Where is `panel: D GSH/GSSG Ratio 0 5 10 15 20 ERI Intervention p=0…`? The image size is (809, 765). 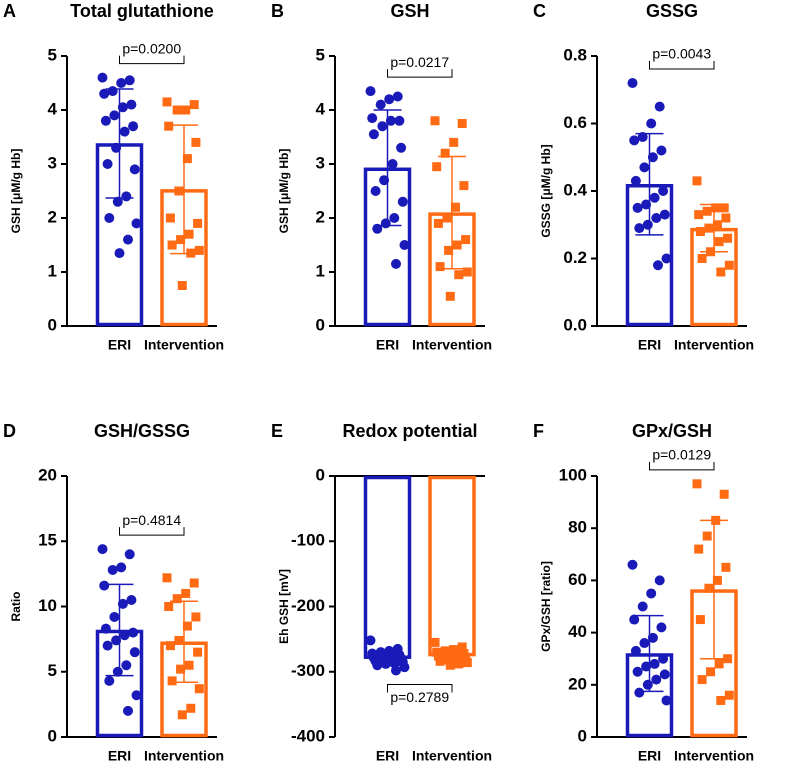
panel: D GSH/GSSG Ratio 0 5 10 15 20 ERI Intervention p=0… is located at coordinates (113, 592).